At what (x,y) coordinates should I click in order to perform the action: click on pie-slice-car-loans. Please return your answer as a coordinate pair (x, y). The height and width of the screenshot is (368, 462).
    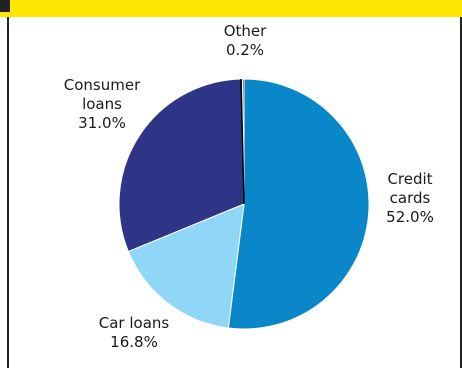
    Looking at the image, I should click on (186, 266).